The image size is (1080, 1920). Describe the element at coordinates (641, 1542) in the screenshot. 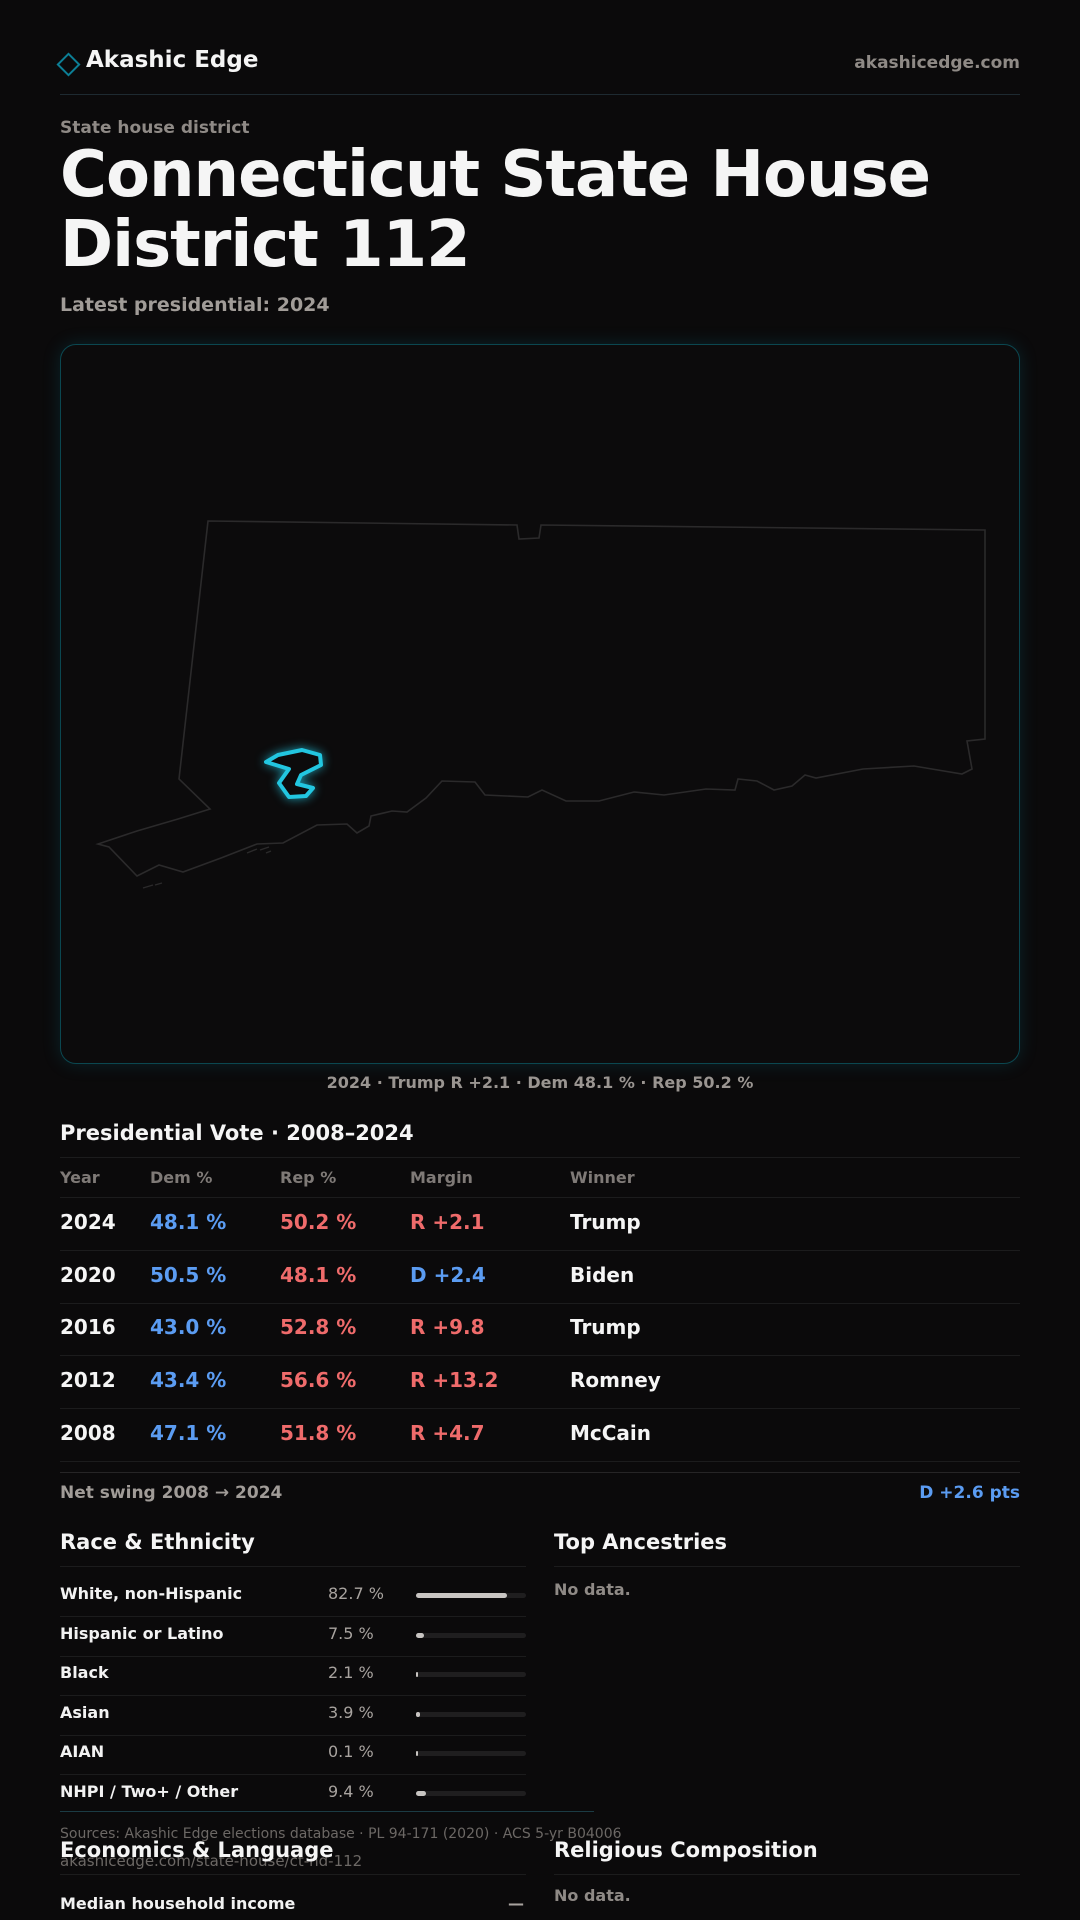

I see `ancestries-section-title: Top Ancestries` at that location.